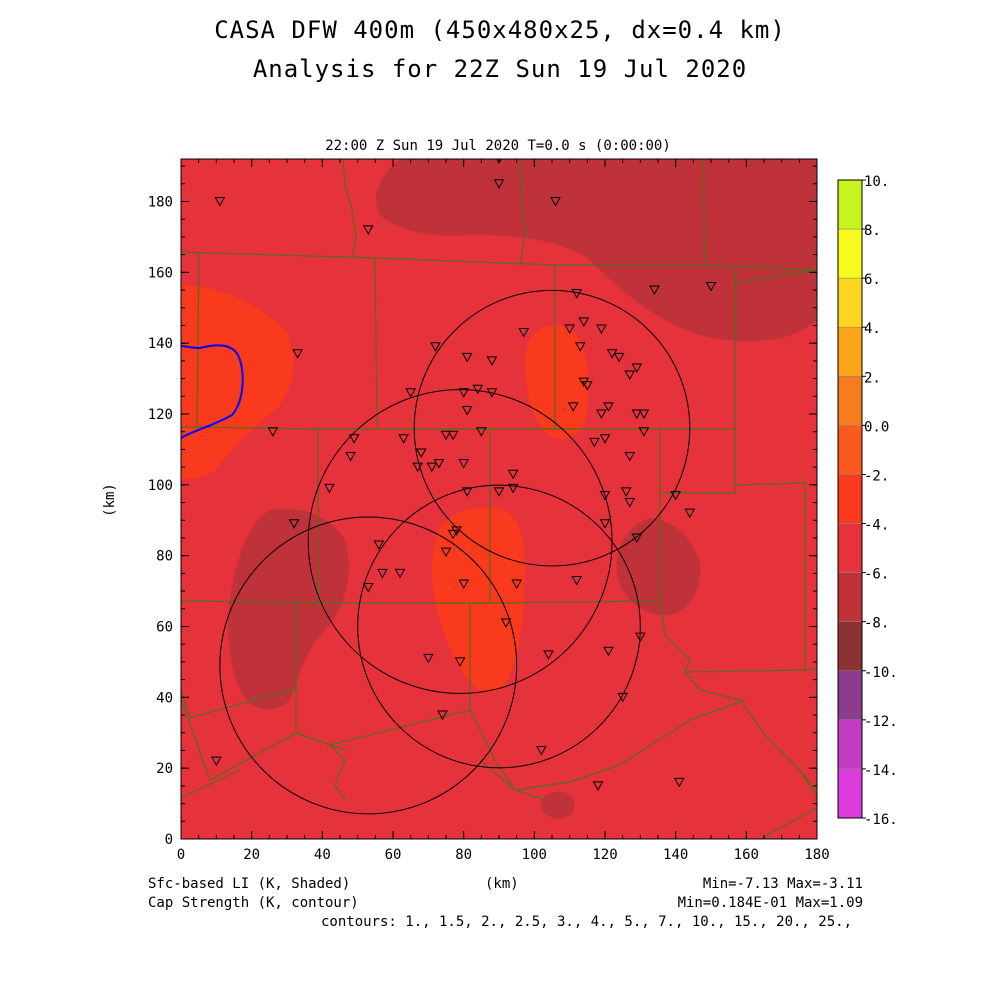 Image resolution: width=1000 pixels, height=1000 pixels. Describe the element at coordinates (249, 884) in the screenshot. I see `shaded-field-label: Sfc-based LI (K, Shaded)` at that location.